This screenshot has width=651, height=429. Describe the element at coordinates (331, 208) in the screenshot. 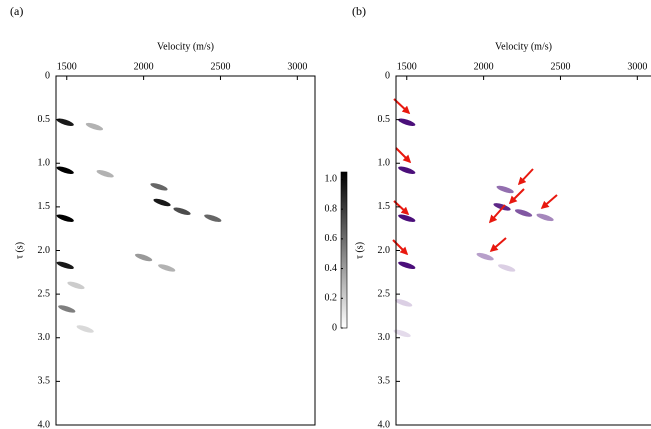

I see `colorbar-tick-label: 0.8` at that location.